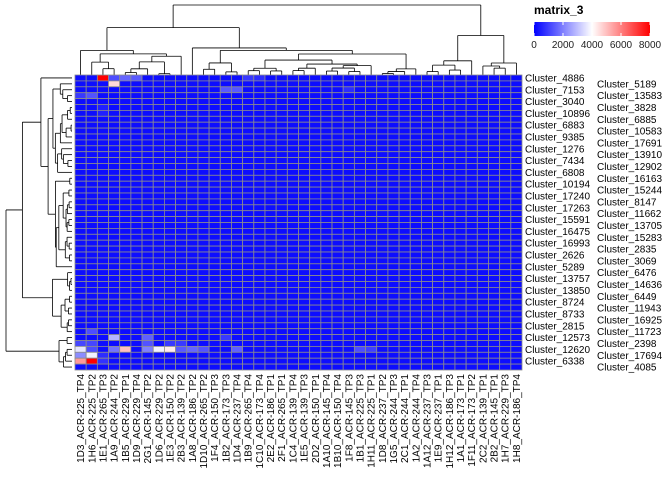  I want to click on row-label: Cluster_7434, so click(555, 161).